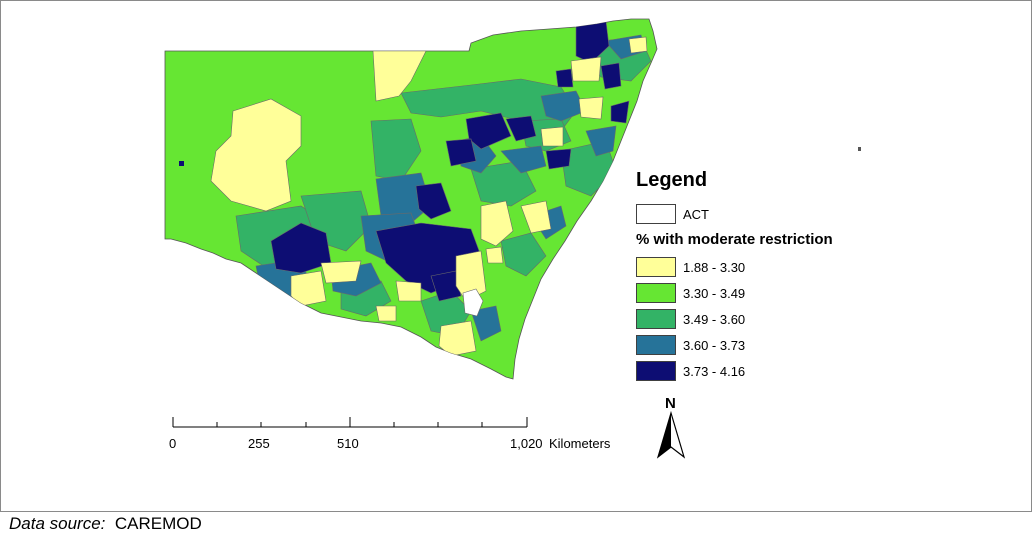  Describe the element at coordinates (672, 180) in the screenshot. I see `legend-title: Legend` at that location.